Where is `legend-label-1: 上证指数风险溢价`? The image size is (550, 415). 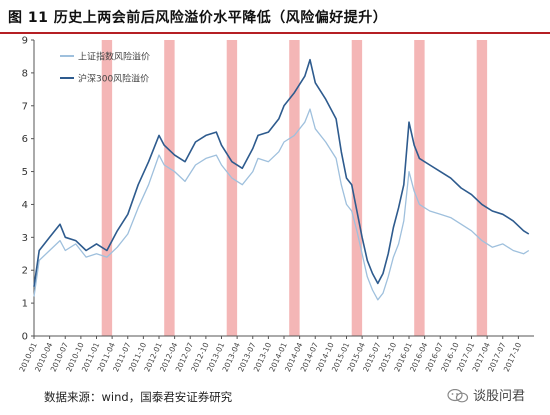
legend-label-1: 上证指数风险溢价 is located at coordinates (114, 57).